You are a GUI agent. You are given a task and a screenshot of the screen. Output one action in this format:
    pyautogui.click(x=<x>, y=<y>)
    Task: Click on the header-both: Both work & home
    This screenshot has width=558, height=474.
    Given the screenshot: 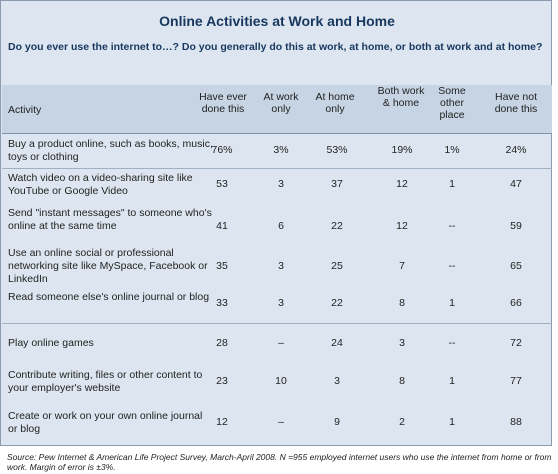 What is the action you would take?
    pyautogui.click(x=401, y=97)
    